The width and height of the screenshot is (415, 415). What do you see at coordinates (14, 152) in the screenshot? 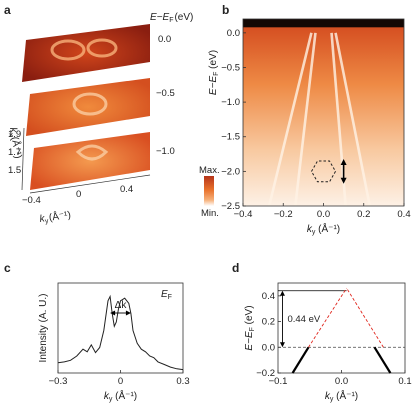
I see `kx-tick: 1.7` at bounding box center [14, 152].